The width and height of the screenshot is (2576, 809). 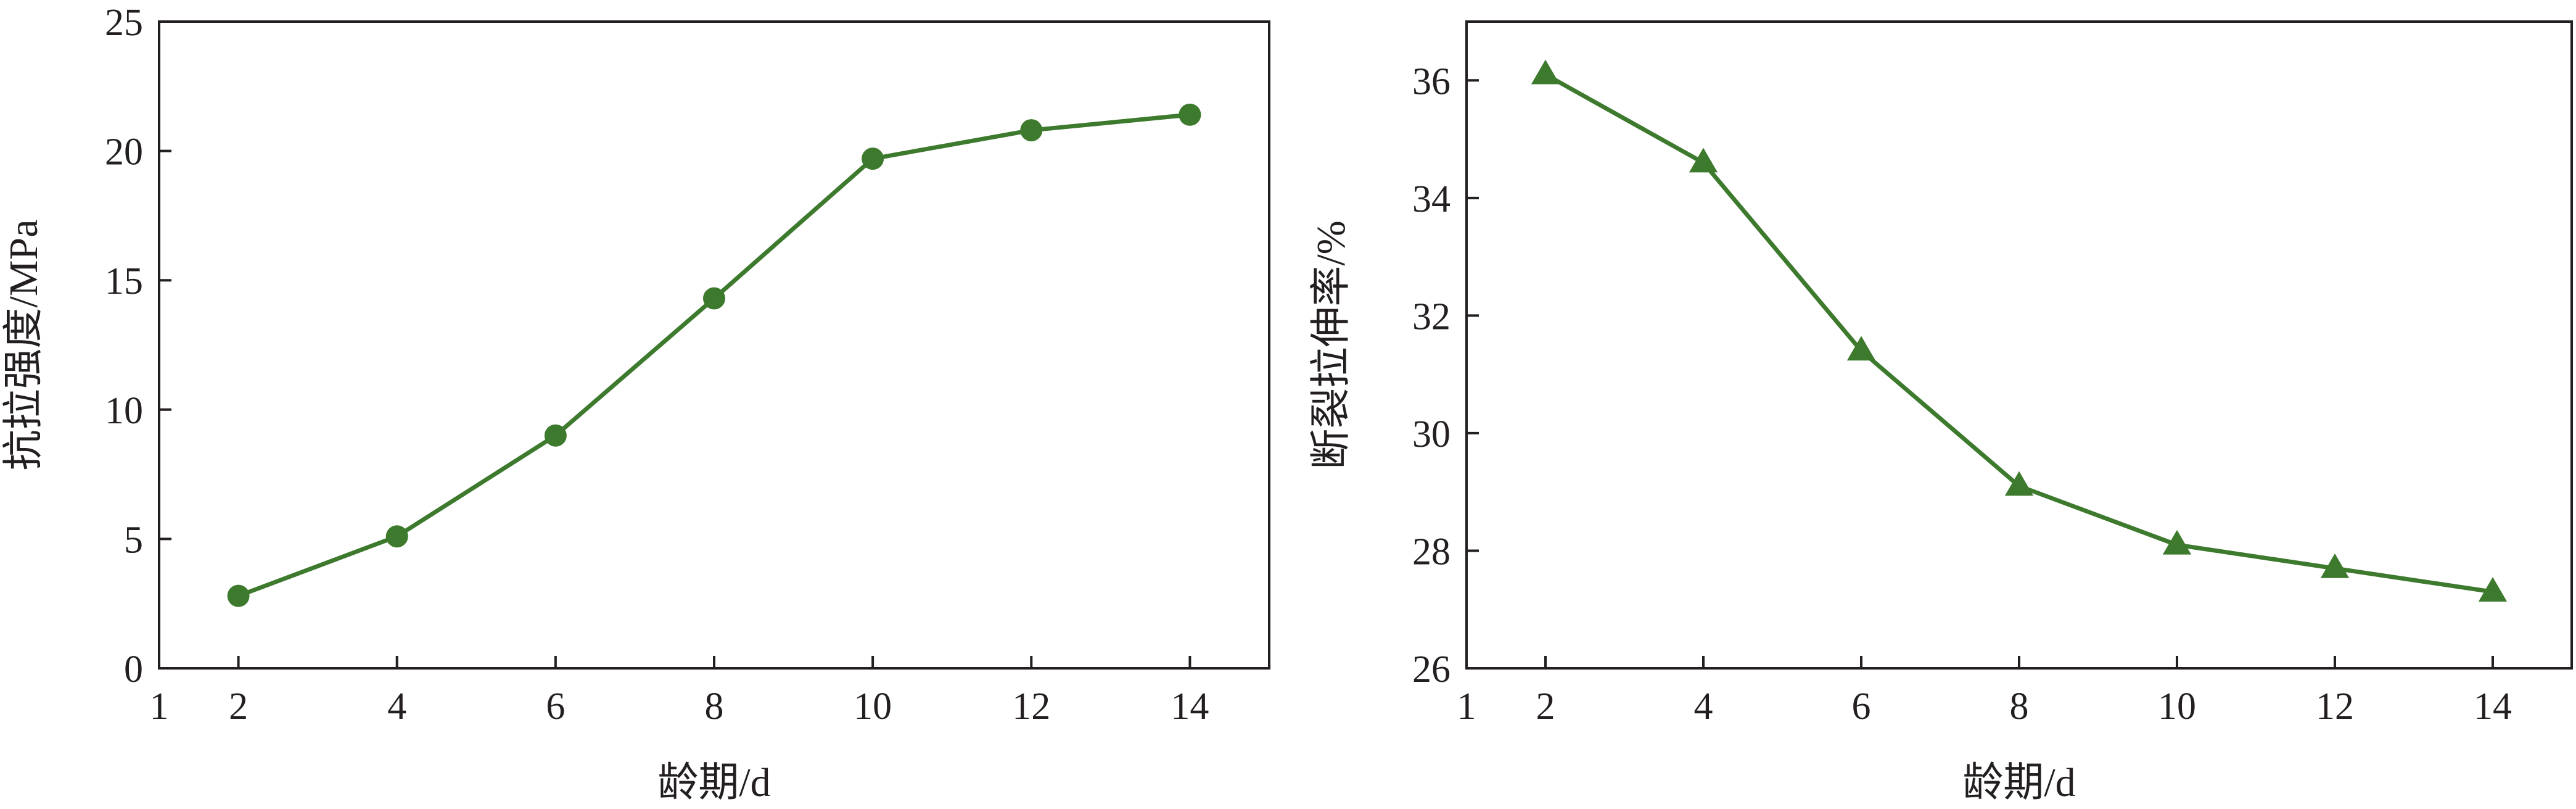 What do you see at coordinates (1431, 670) in the screenshot?
I see `right-y-tick-label: 26` at bounding box center [1431, 670].